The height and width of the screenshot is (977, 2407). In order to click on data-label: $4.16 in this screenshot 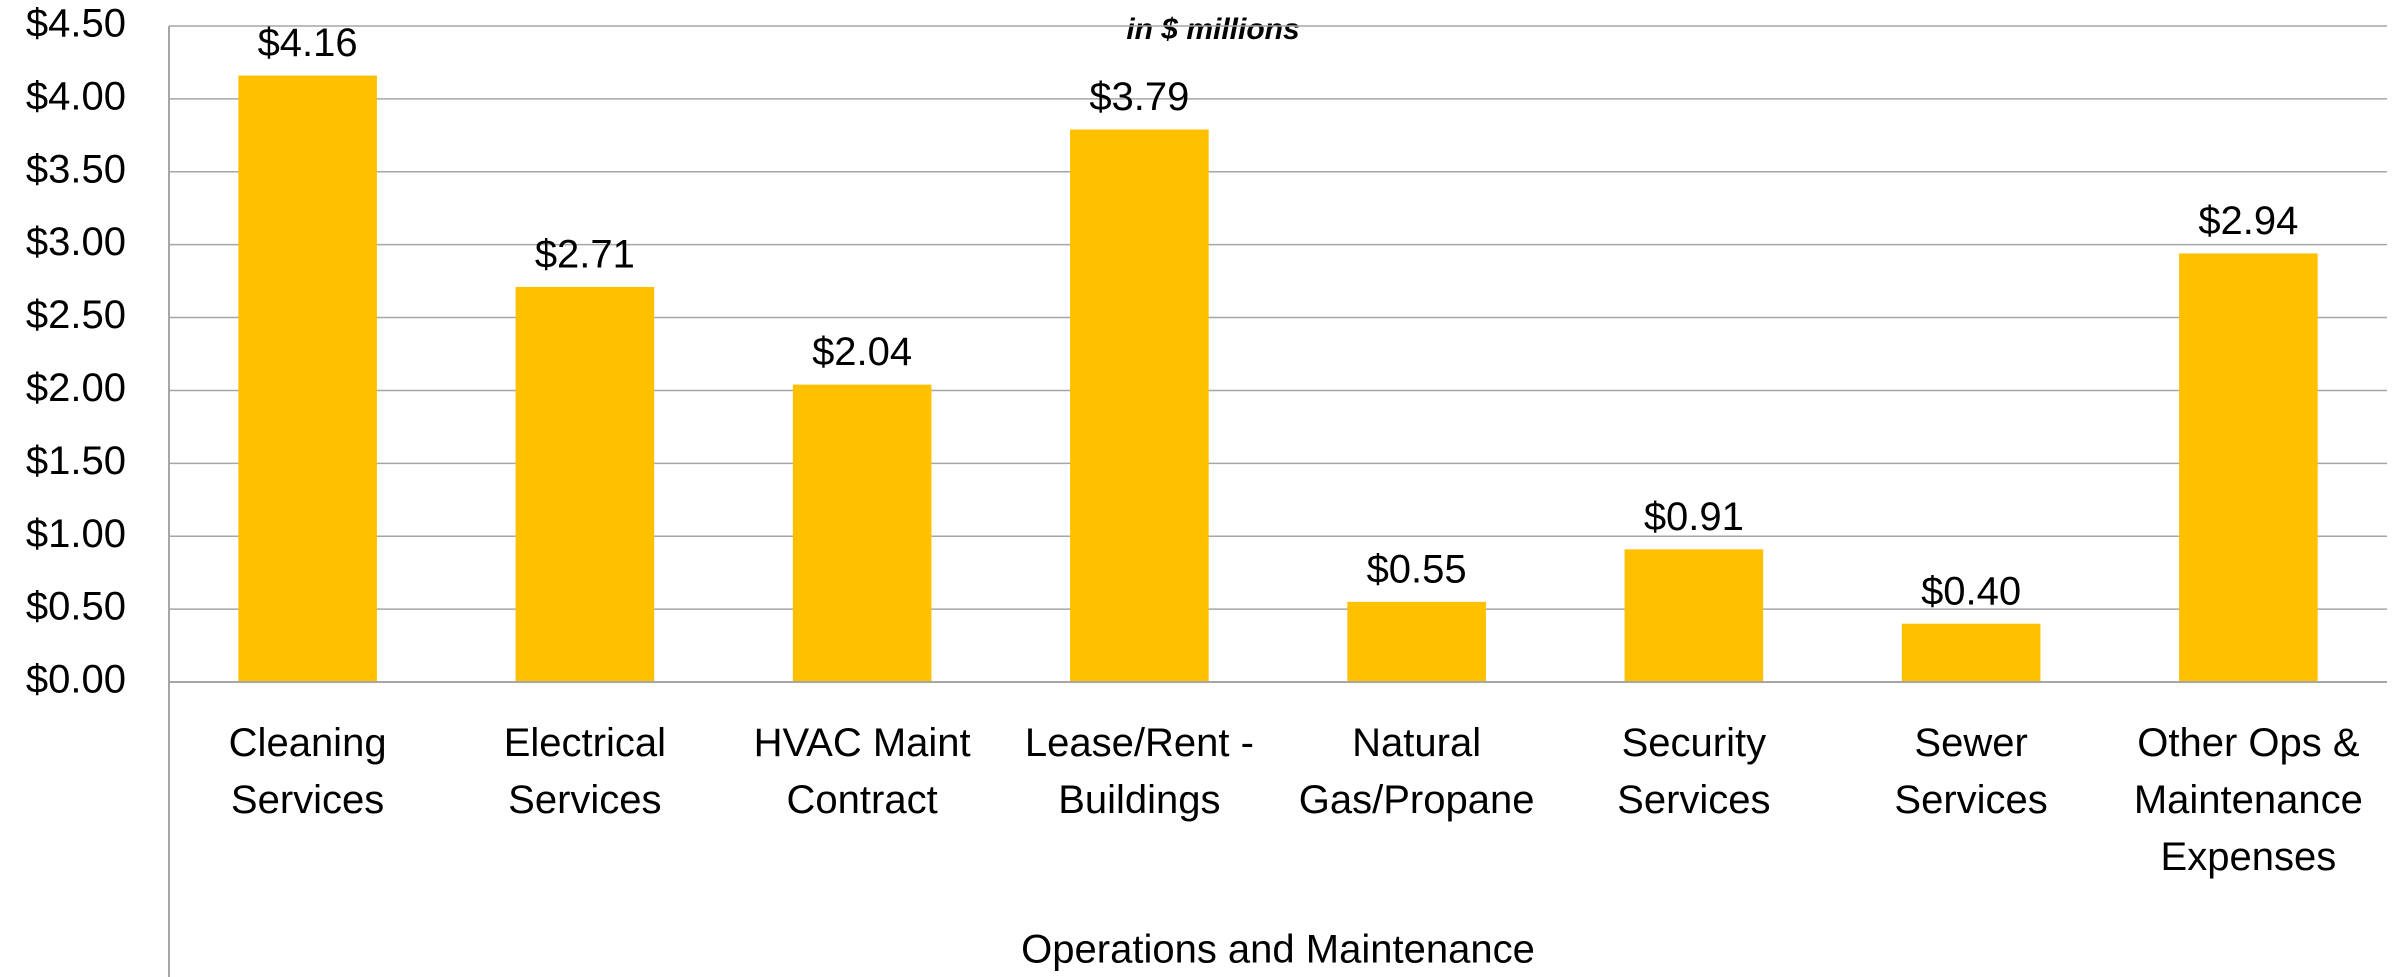, I will do `click(308, 43)`.